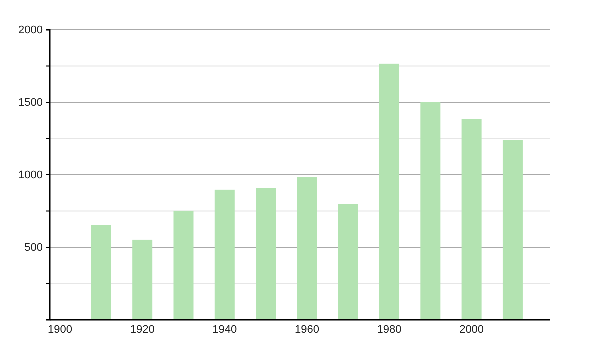 The width and height of the screenshot is (600, 350). Describe the element at coordinates (30, 176) in the screenshot. I see `y-tick-label: 1000` at that location.